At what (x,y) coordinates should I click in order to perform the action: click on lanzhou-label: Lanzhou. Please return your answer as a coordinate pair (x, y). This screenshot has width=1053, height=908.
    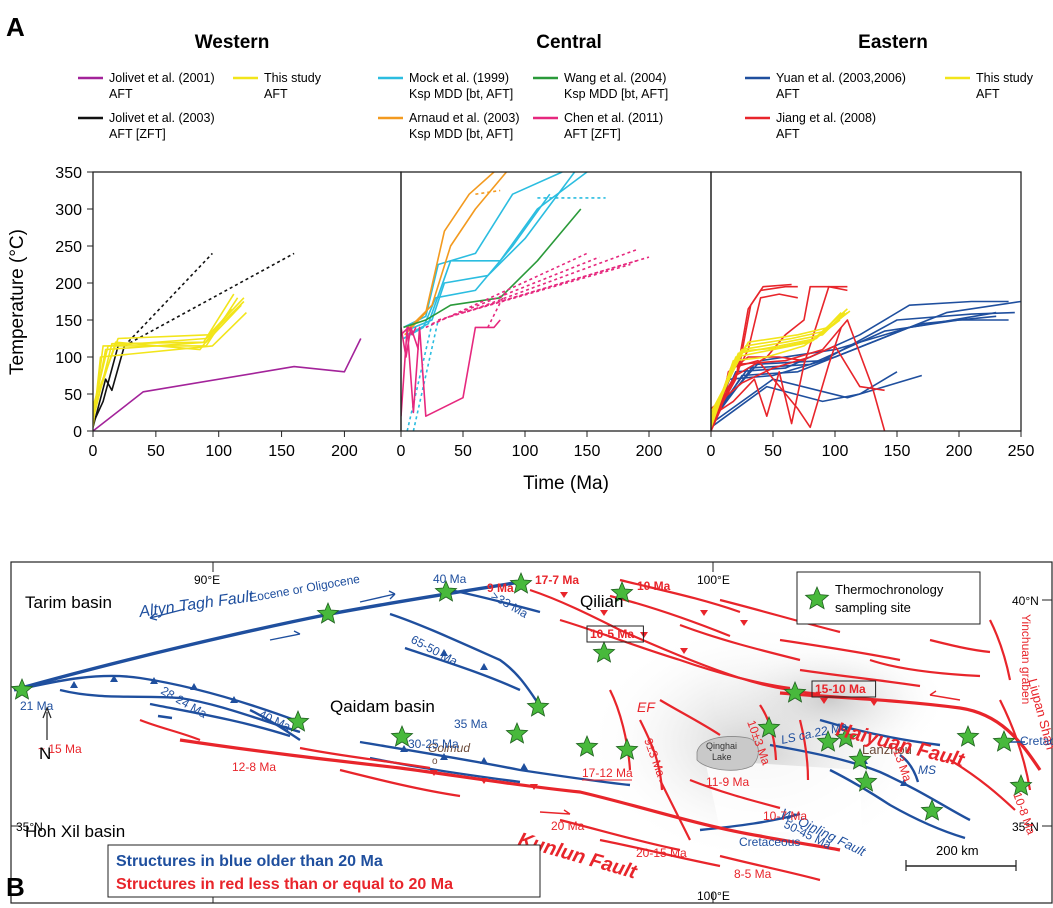
    Looking at the image, I should click on (887, 749).